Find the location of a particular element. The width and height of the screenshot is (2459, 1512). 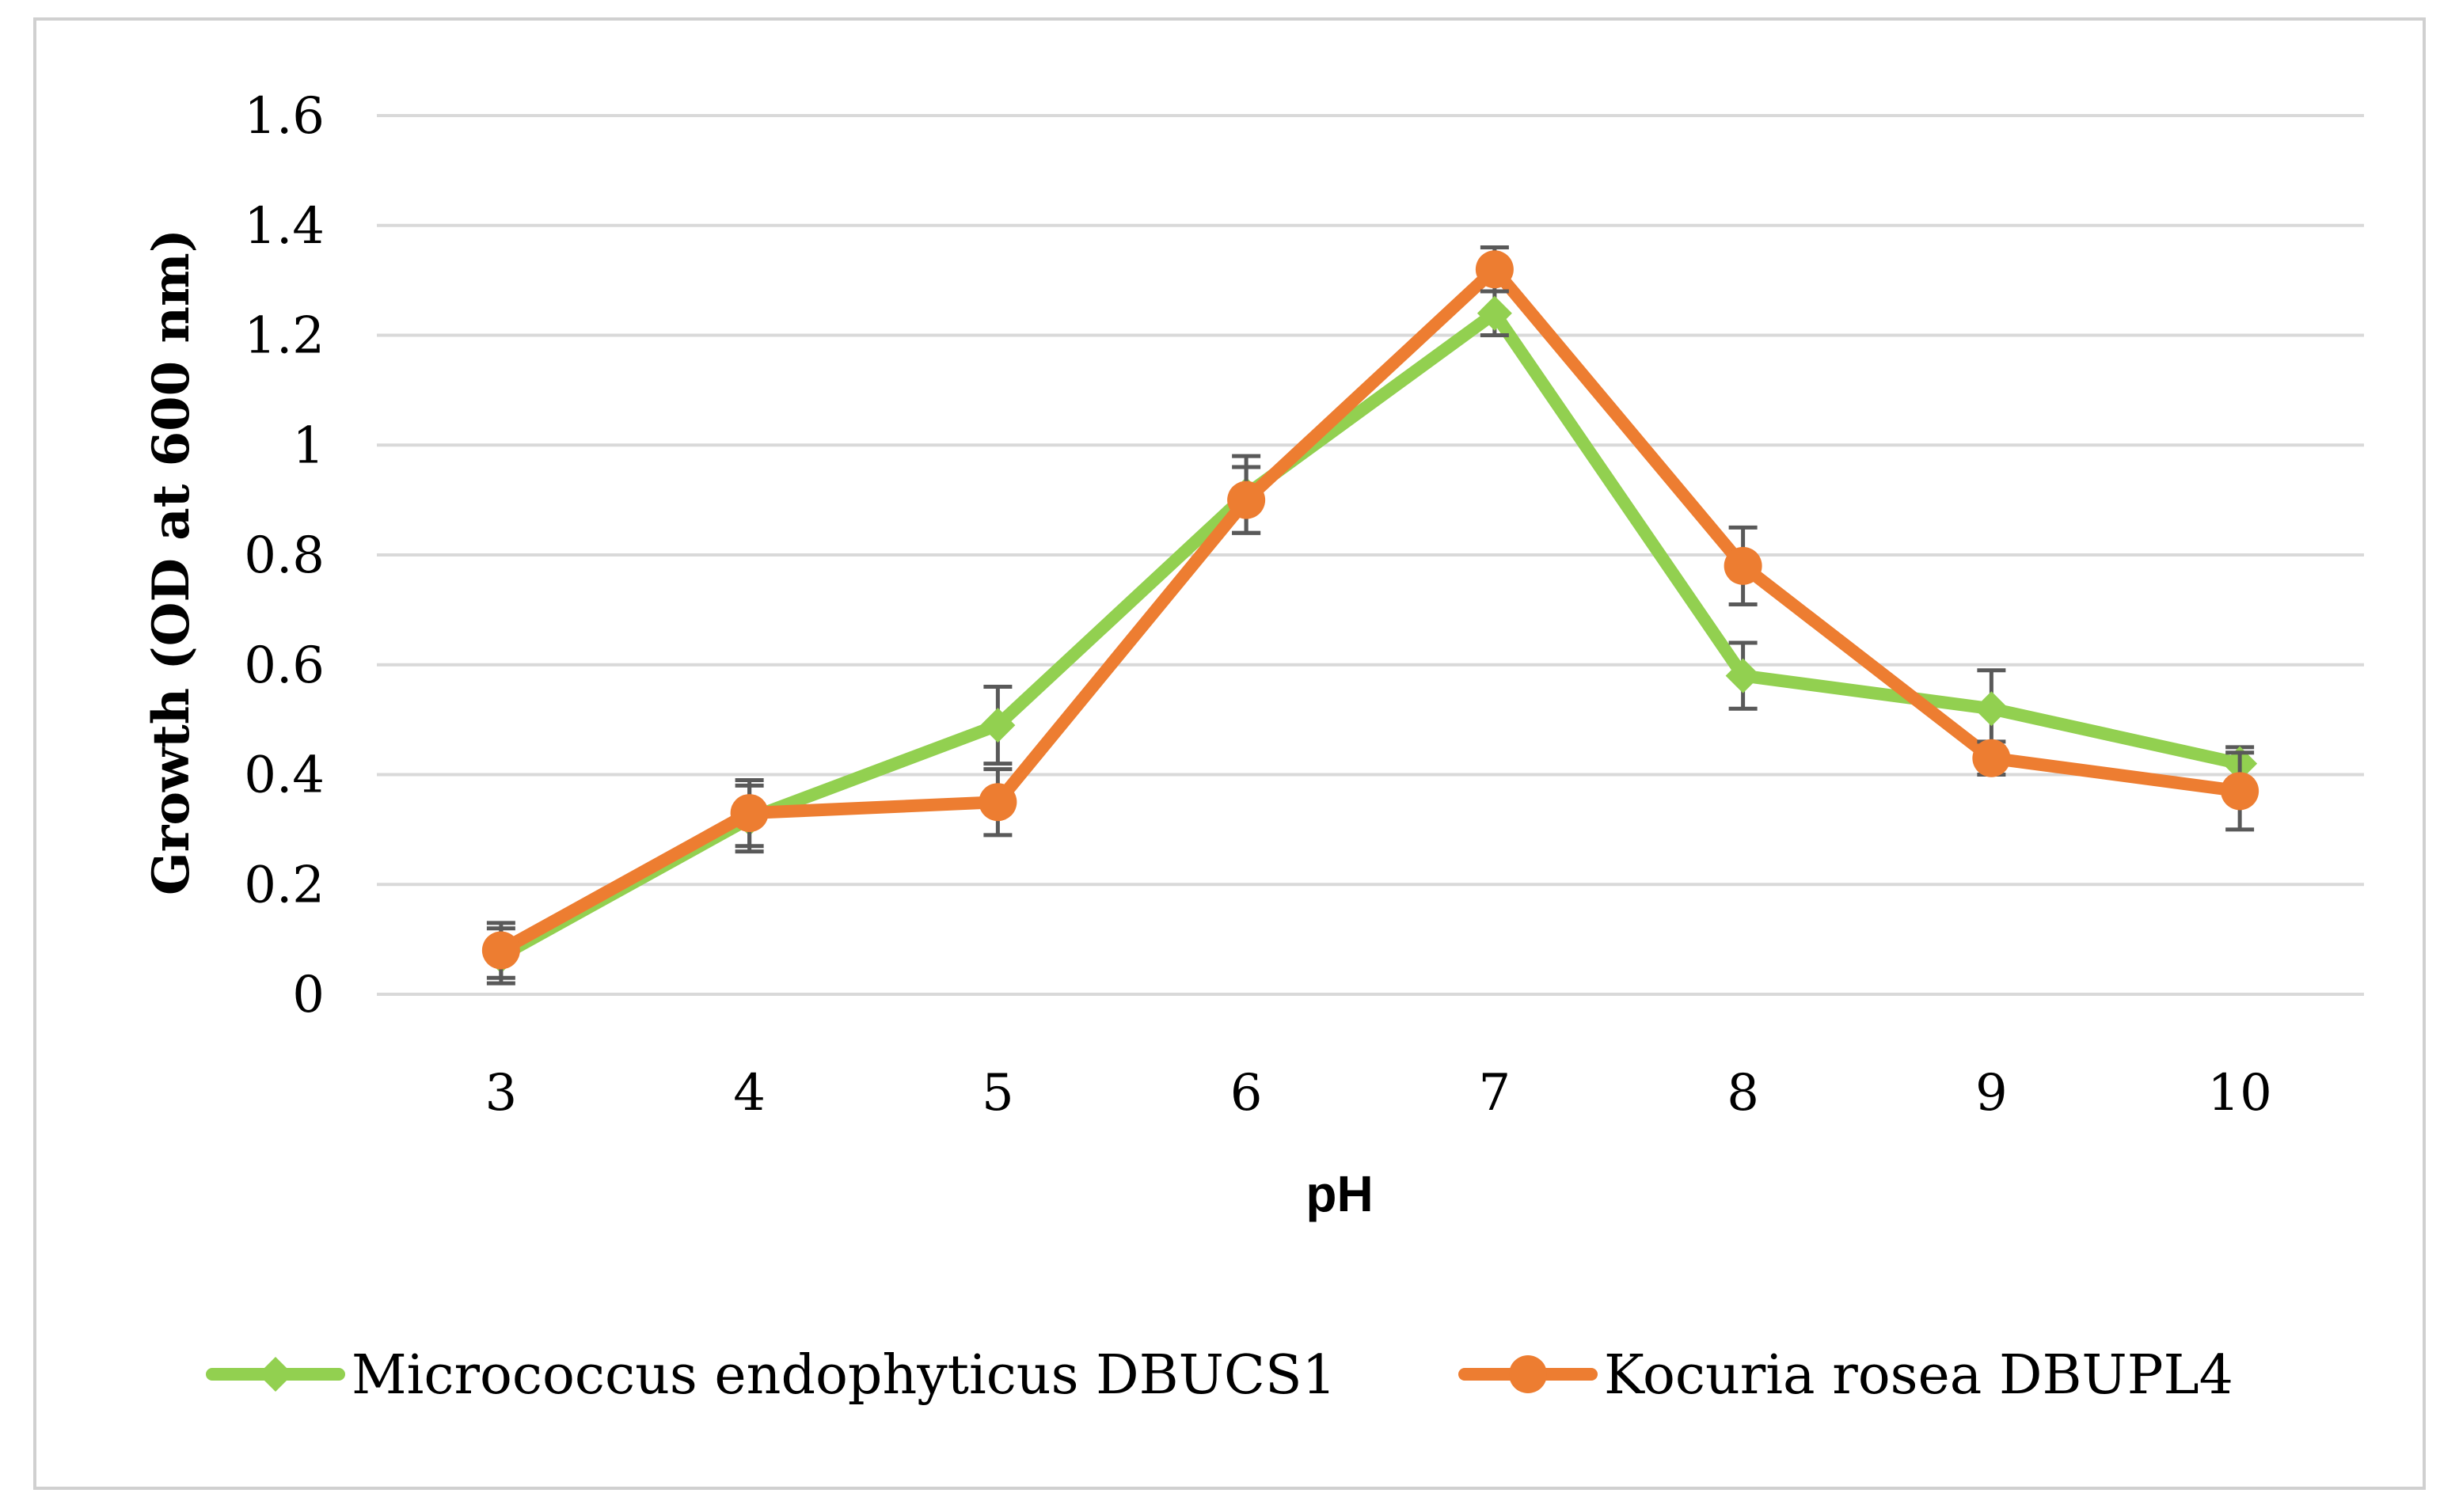

y-tick-label: 1.6 is located at coordinates (284, 116).